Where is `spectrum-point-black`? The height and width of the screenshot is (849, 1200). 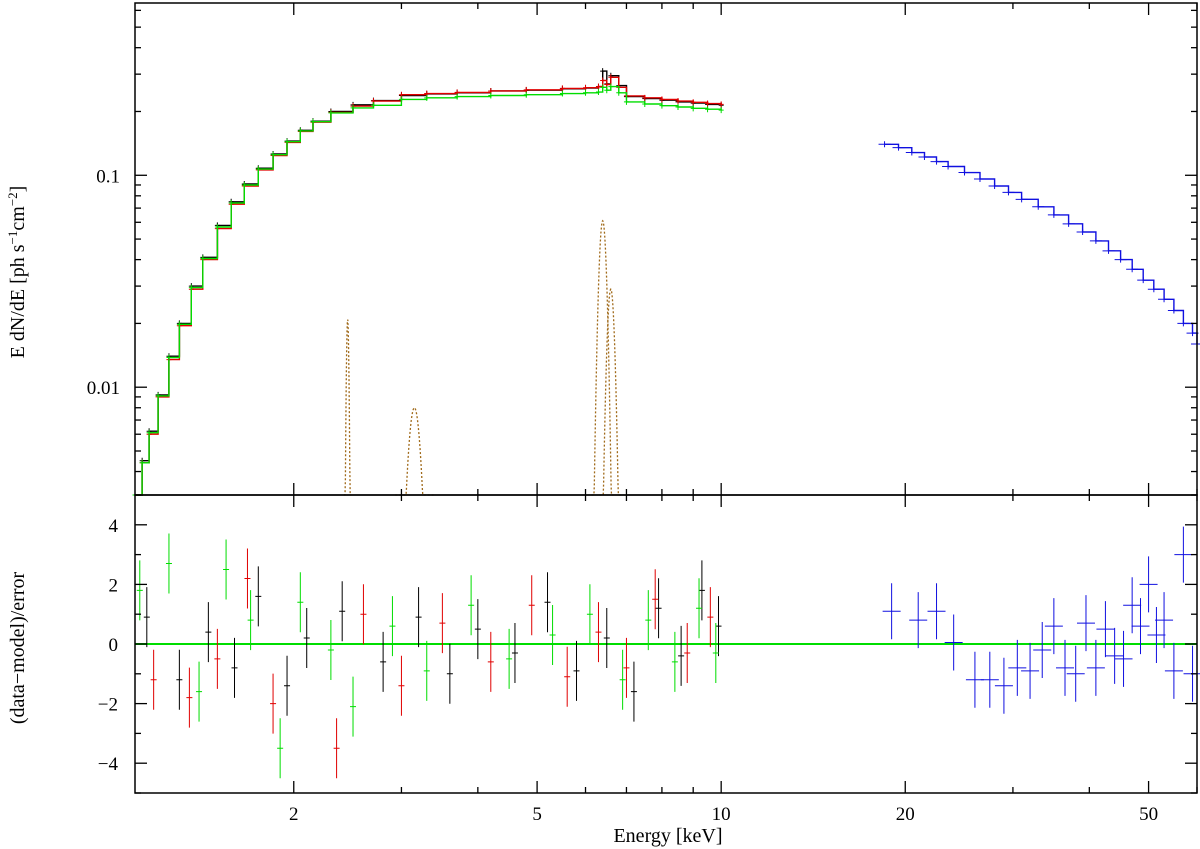
spectrum-point-black is located at coordinates (603, 71).